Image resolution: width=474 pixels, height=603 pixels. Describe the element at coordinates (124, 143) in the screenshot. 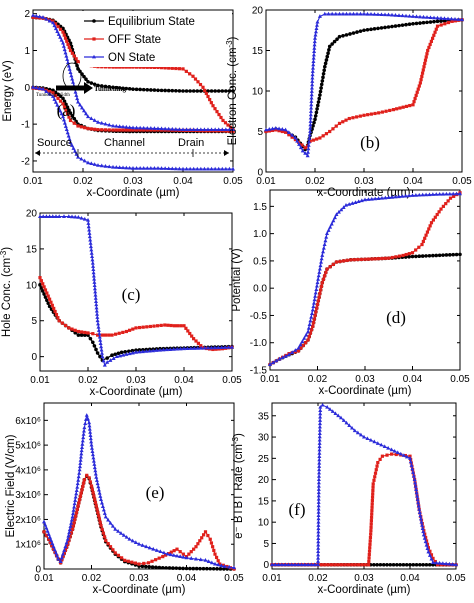

I see `channel-label: Channel` at that location.